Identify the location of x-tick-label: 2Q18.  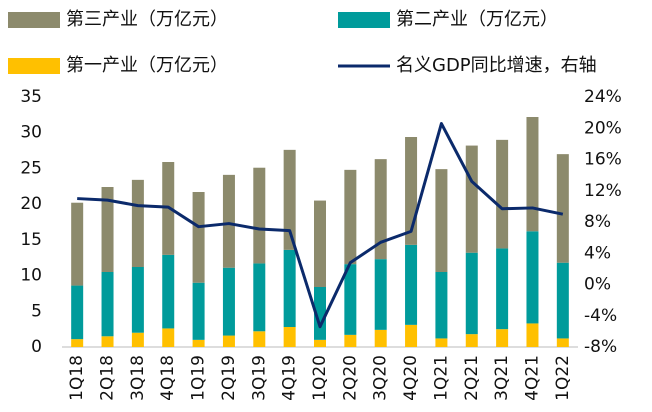
(108, 378).